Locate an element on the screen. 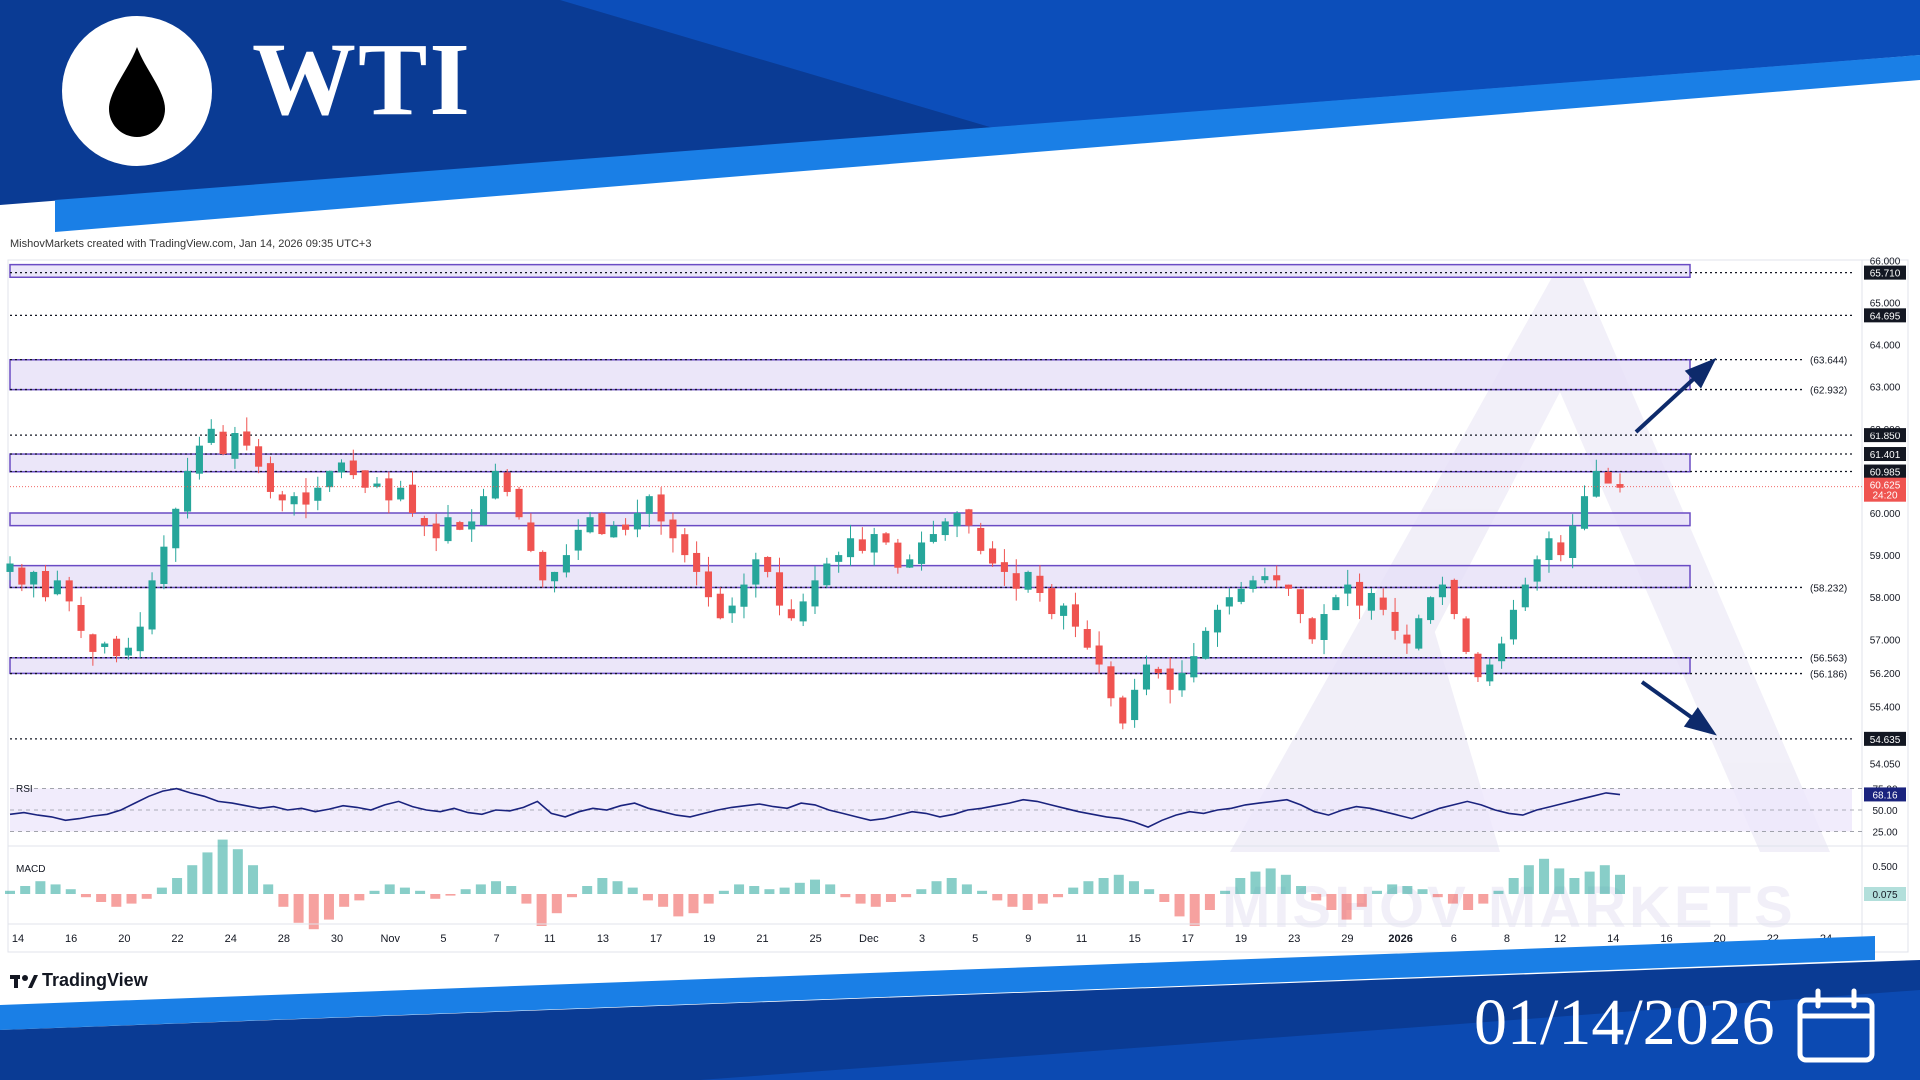 This screenshot has height=1080, width=1920. sr-zone is located at coordinates (850, 576).